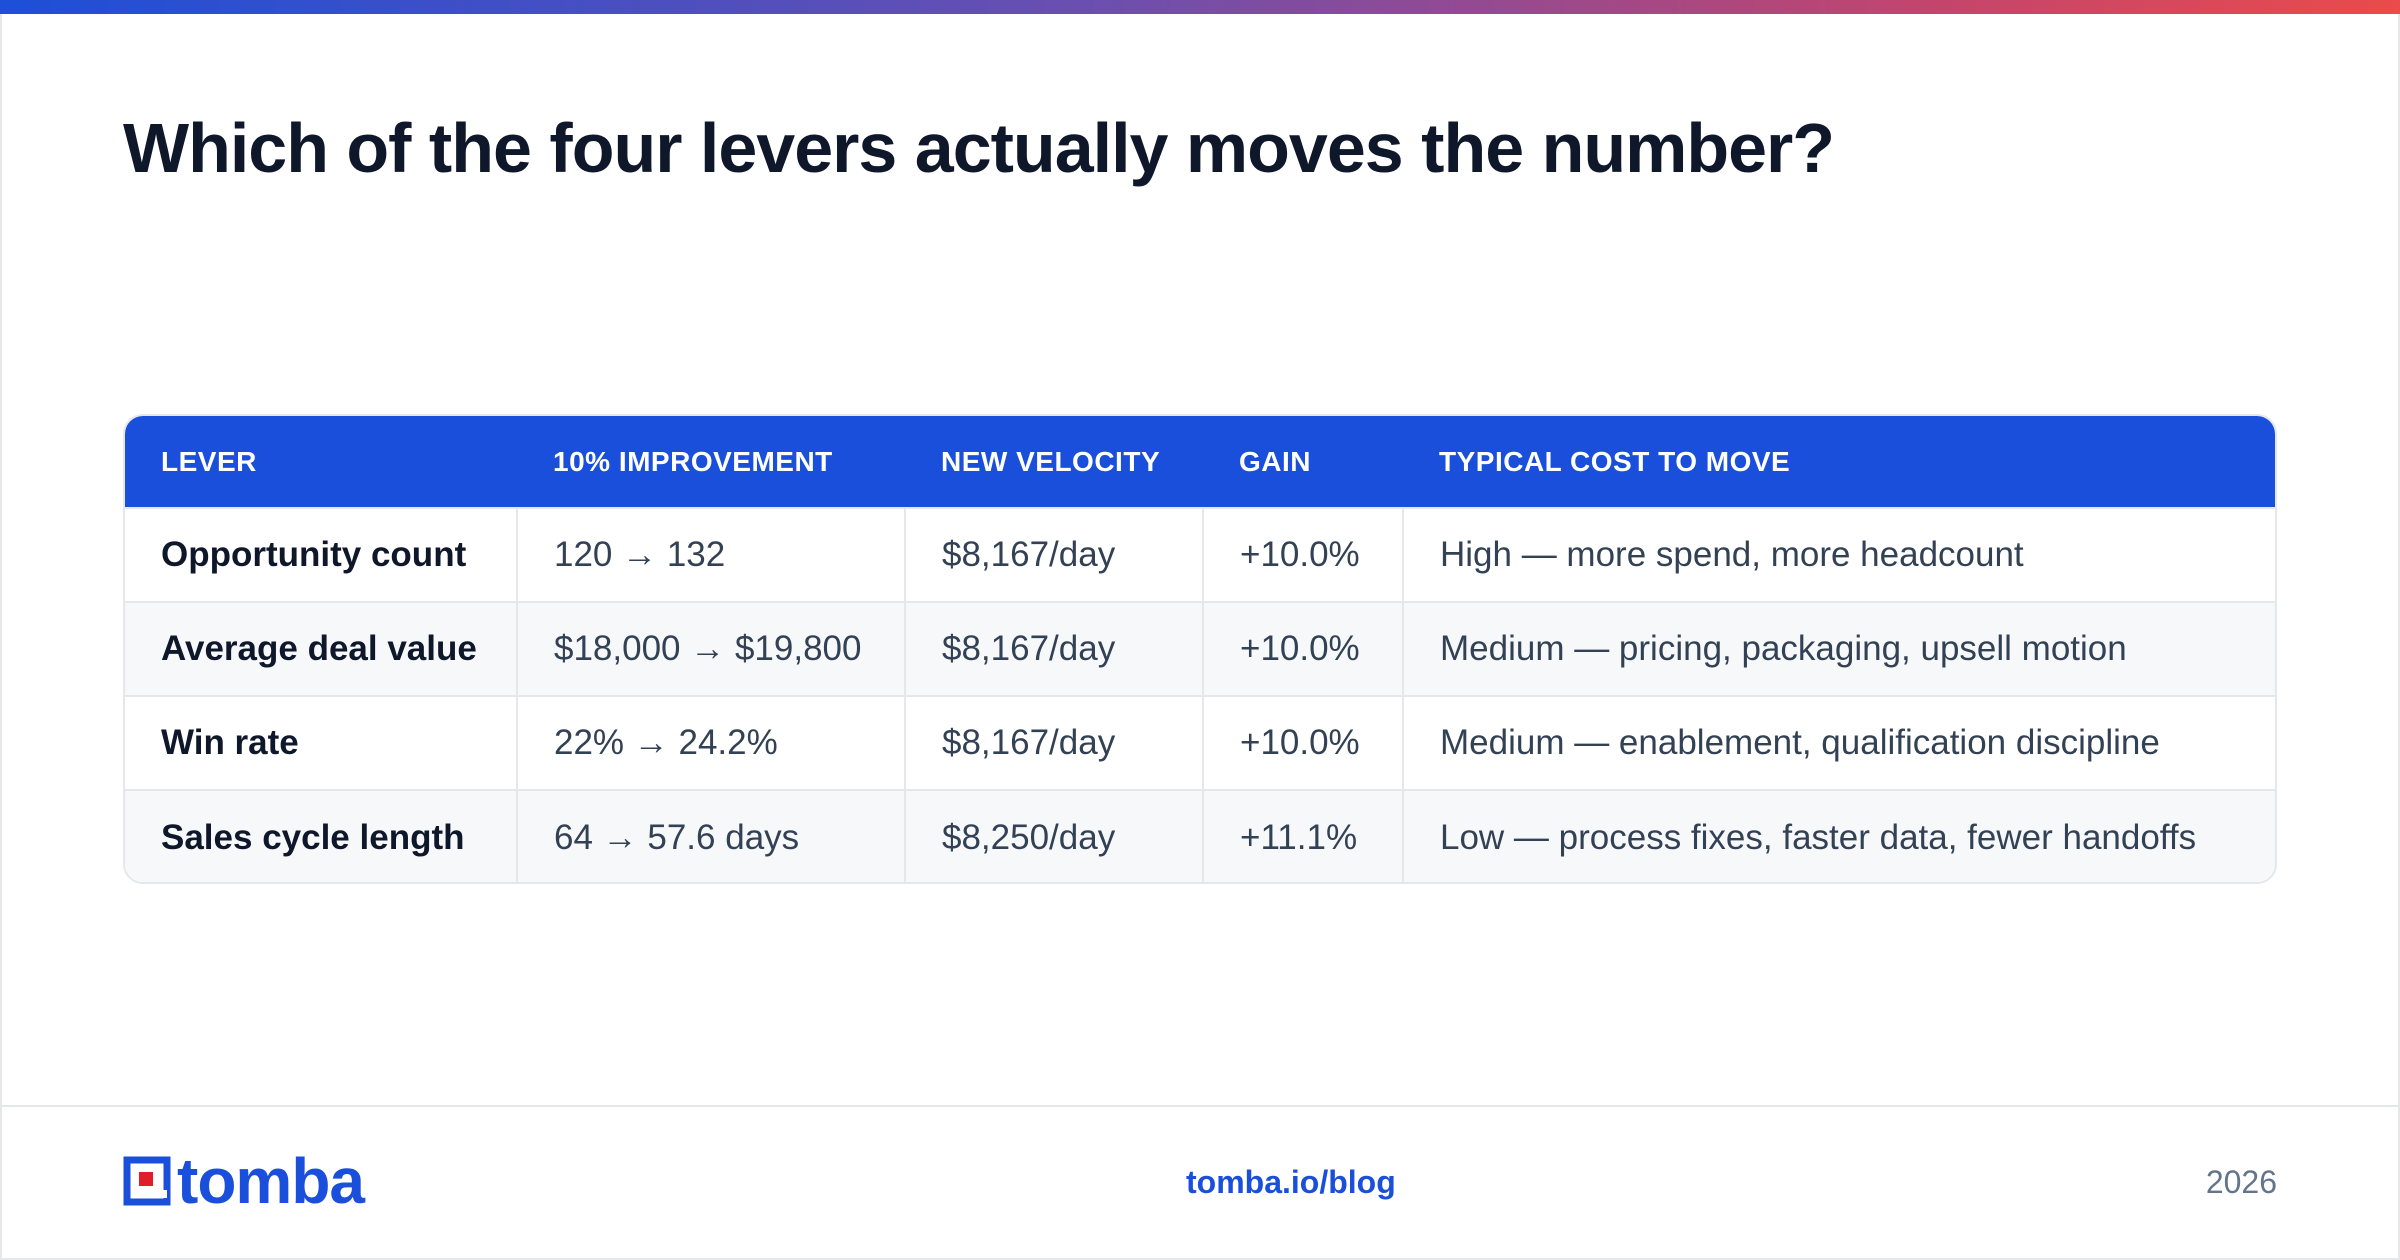 This screenshot has height=1260, width=2400. Describe the element at coordinates (1839, 554) in the screenshot. I see `cost-cell: High — more spend, more headcount` at that location.